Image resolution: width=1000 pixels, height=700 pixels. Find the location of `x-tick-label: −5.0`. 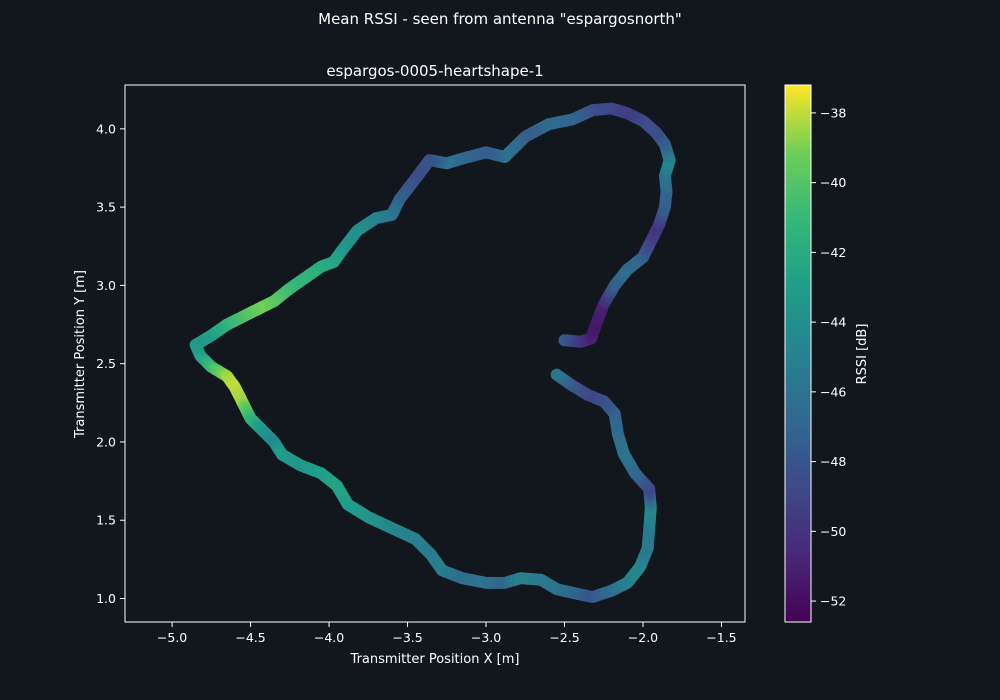

x-tick-label: −5.0 is located at coordinates (172, 637).